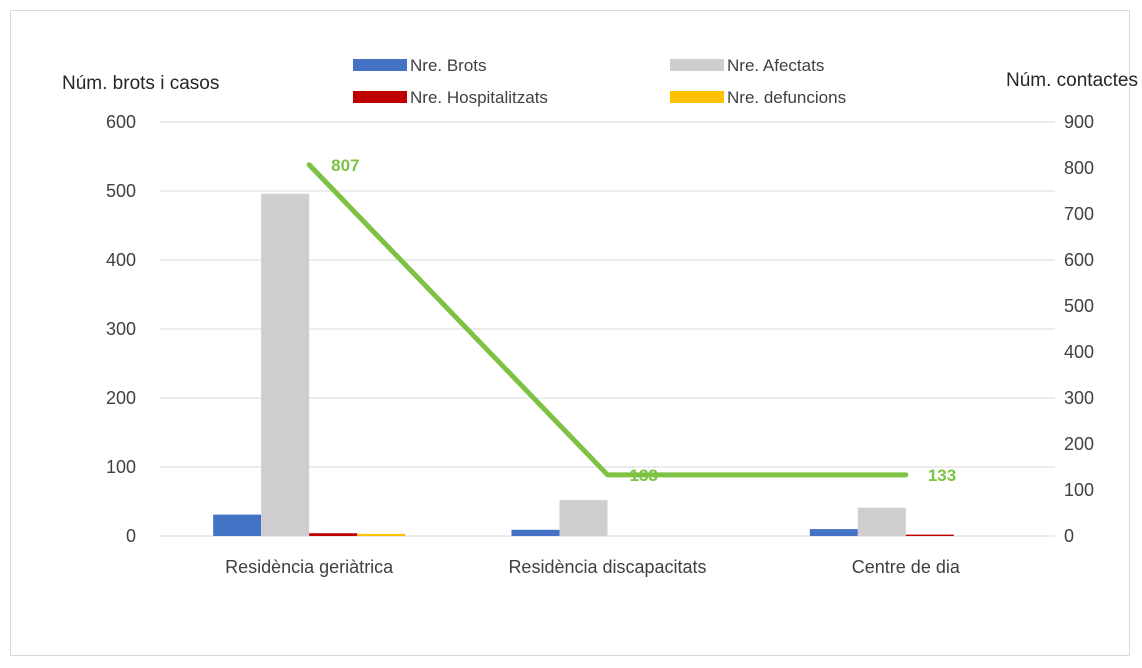 The image size is (1142, 668). Describe the element at coordinates (1079, 444) in the screenshot. I see `right-tick-label: 200` at that location.